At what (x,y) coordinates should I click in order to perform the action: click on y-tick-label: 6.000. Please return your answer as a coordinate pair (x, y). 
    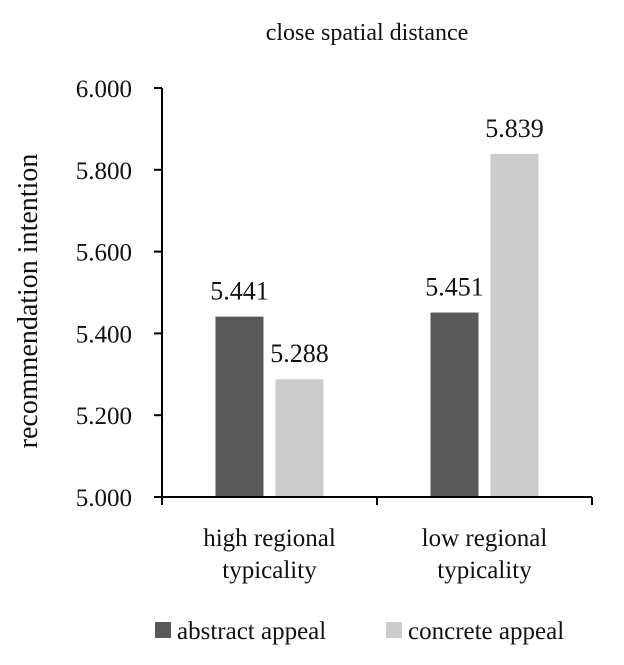
    Looking at the image, I should click on (104, 89).